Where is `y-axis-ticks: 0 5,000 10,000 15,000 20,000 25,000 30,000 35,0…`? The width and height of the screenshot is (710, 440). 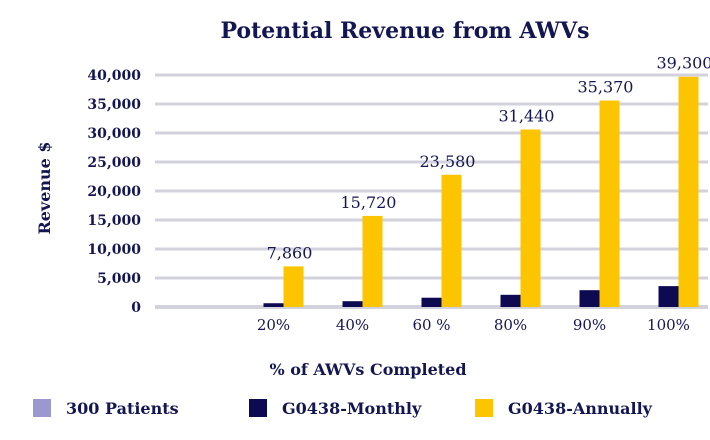 y-axis-ticks: 0 5,000 10,000 15,000 20,000 25,000 30,000 35,0… is located at coordinates (114, 192).